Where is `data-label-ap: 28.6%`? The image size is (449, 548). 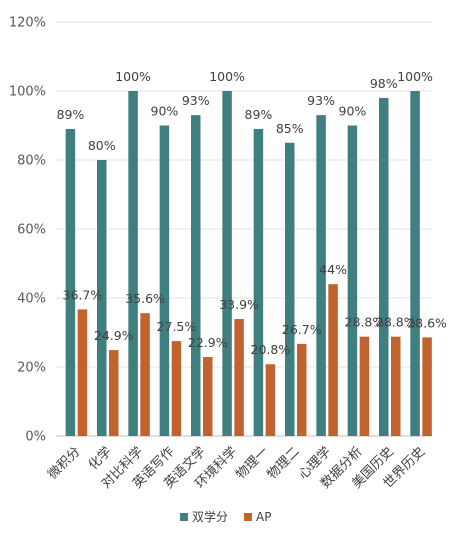
data-label-ap: 28.6% is located at coordinates (427, 322).